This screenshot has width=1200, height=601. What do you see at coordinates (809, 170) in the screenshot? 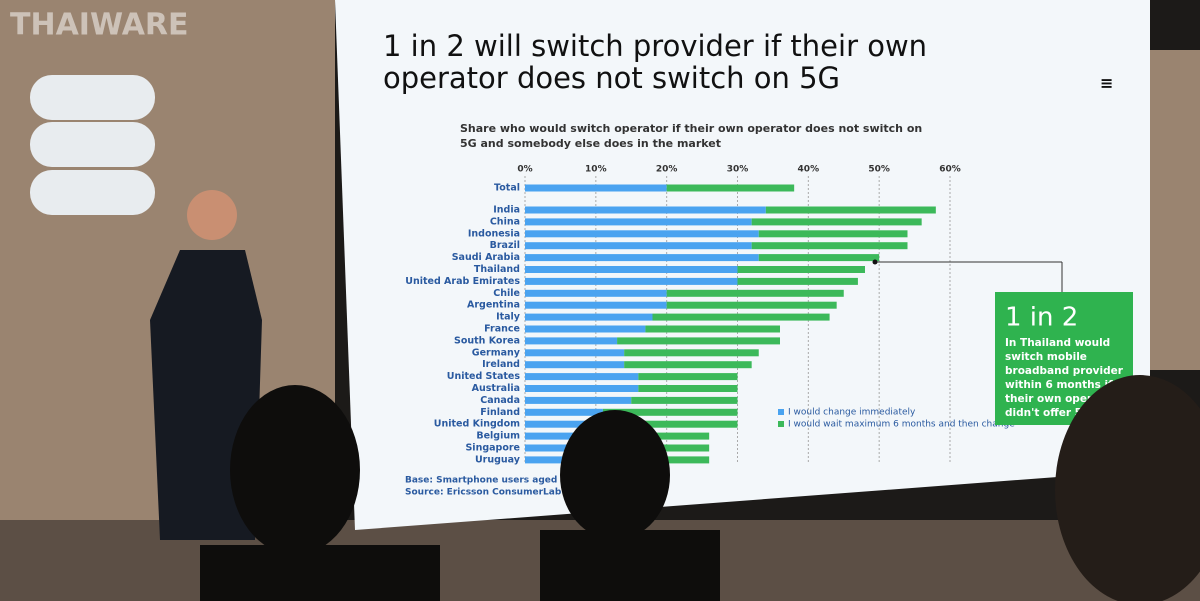
I see `x-tick-label: 40%` at bounding box center [809, 170].